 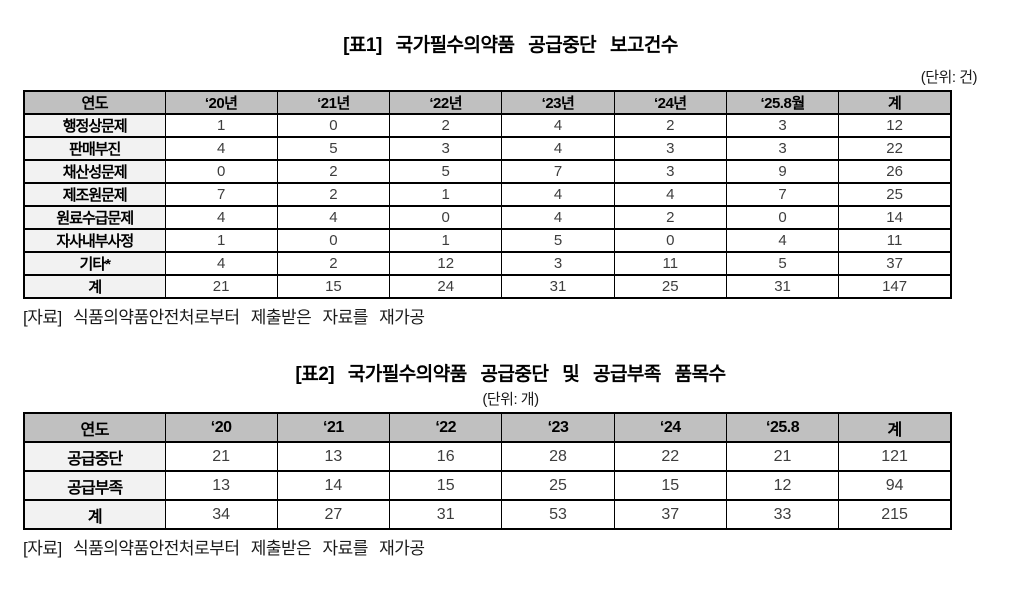 I want to click on row-label: 채산성문제, so click(x=94, y=171).